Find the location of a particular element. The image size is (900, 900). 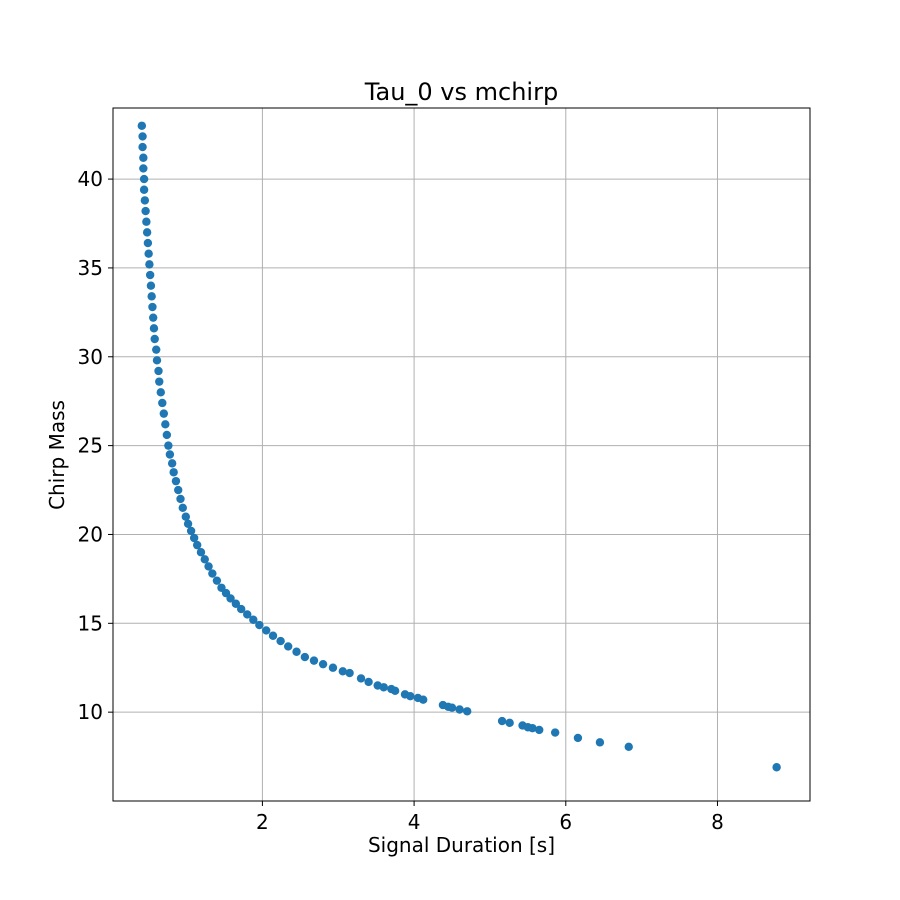

y-tick-label: 25 is located at coordinates (90, 446).